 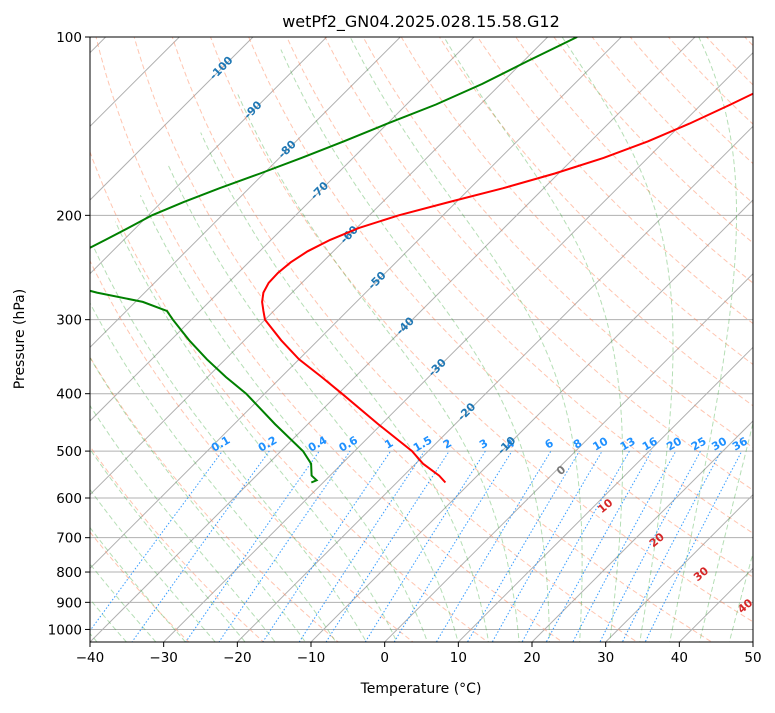 I want to click on x-tick-label-1: −30, so click(x=163, y=658).